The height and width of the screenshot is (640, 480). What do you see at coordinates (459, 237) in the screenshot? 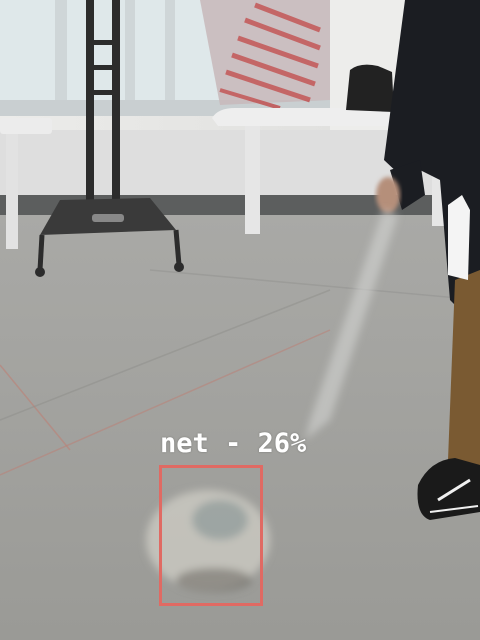
I see `white-bag` at bounding box center [459, 237].